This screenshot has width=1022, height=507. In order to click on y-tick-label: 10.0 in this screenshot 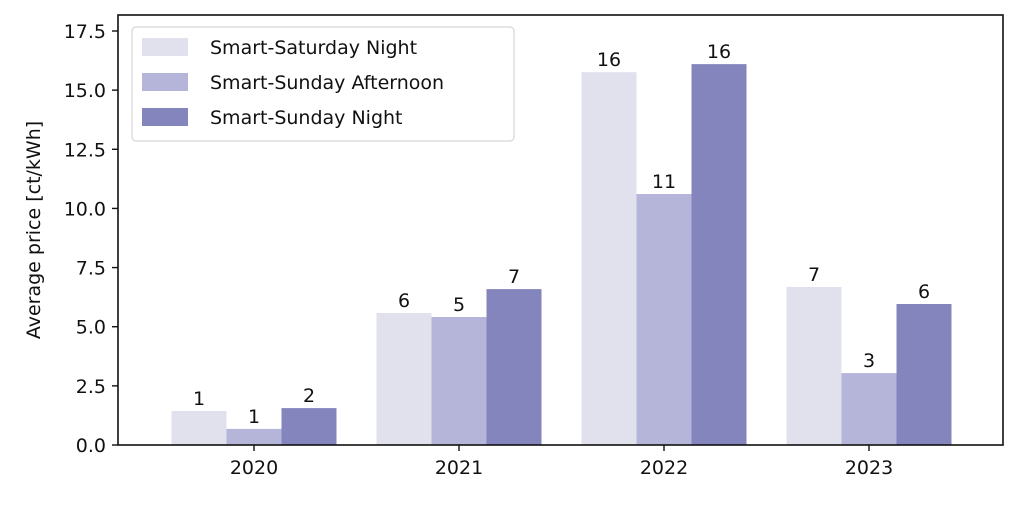, I will do `click(85, 209)`.